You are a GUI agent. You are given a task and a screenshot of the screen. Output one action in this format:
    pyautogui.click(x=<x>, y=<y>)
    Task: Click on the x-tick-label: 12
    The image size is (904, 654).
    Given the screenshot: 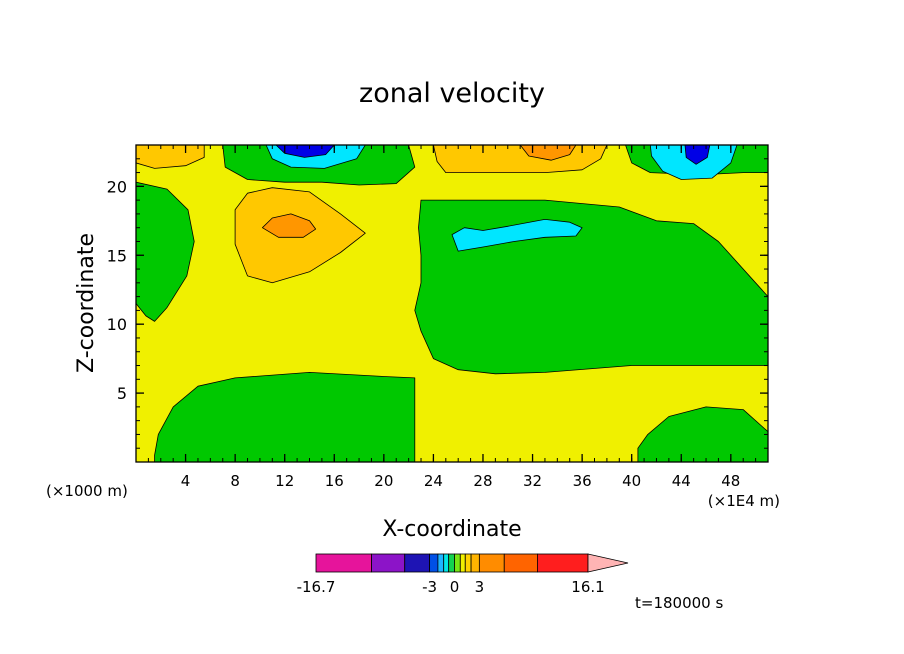 What is the action you would take?
    pyautogui.click(x=284, y=481)
    